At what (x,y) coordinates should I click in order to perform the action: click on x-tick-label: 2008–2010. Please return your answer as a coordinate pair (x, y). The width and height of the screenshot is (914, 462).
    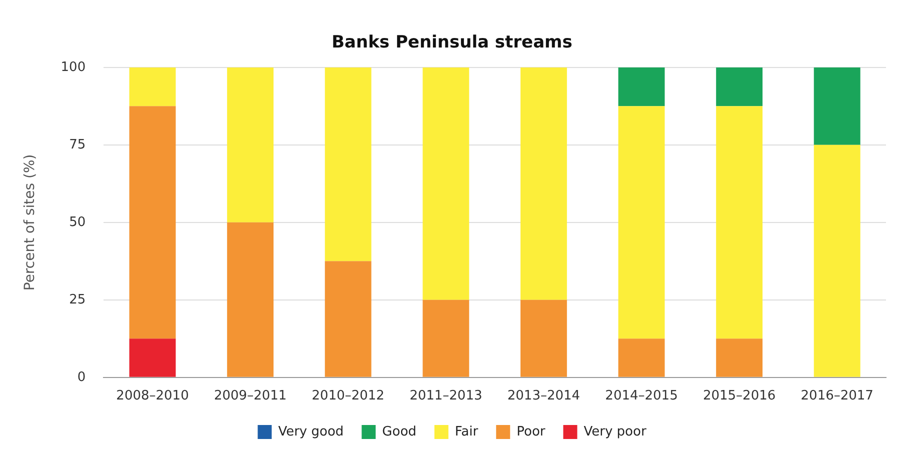
    Looking at the image, I should click on (152, 396).